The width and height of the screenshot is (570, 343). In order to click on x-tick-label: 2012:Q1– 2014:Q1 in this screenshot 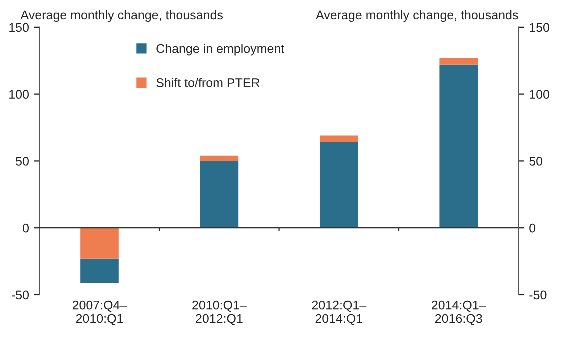, I will do `click(339, 313)`.